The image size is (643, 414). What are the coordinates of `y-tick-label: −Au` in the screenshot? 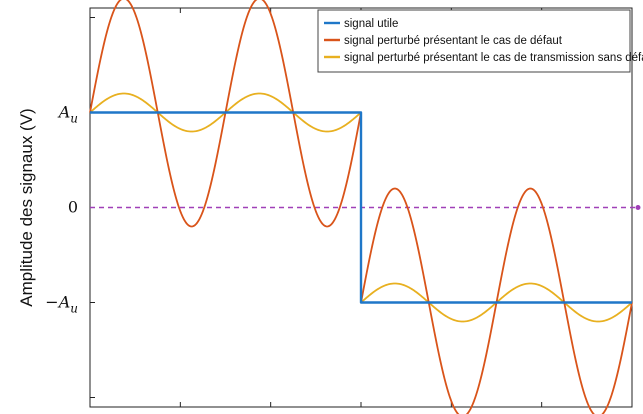 It's located at (61, 304).